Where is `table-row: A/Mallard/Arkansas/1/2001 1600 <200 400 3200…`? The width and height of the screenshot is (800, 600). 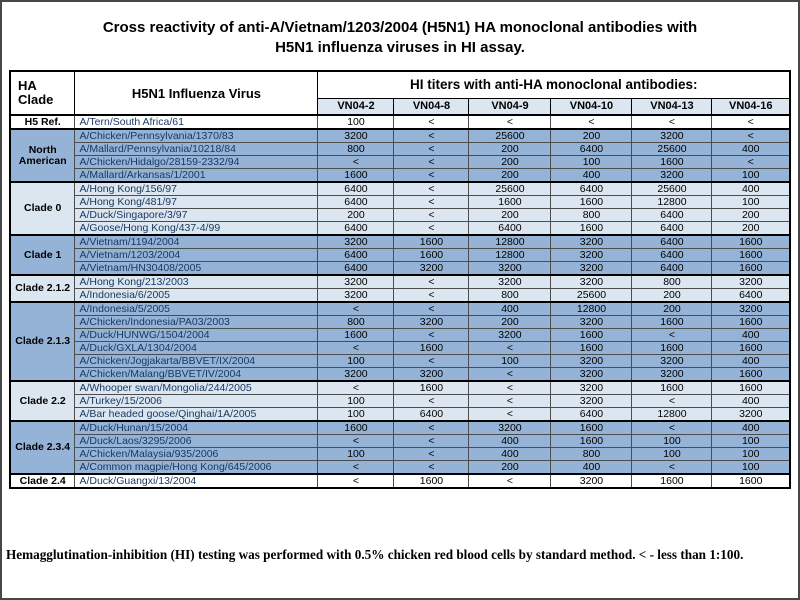 table-row: A/Mallard/Arkansas/1/2001 1600 <200 400 3200… is located at coordinates (400, 175).